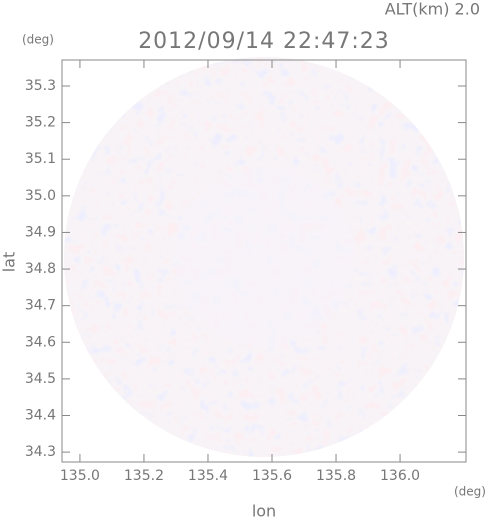  Describe the element at coordinates (208, 476) in the screenshot. I see `x-tick-label: 135.4` at that location.